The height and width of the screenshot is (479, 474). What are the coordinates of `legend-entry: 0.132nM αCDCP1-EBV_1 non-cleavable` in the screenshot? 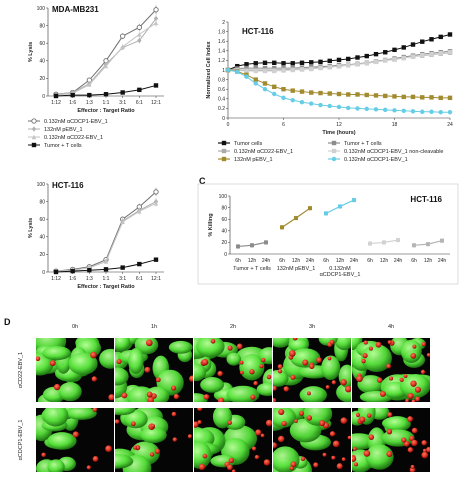 It's located at (393, 152).